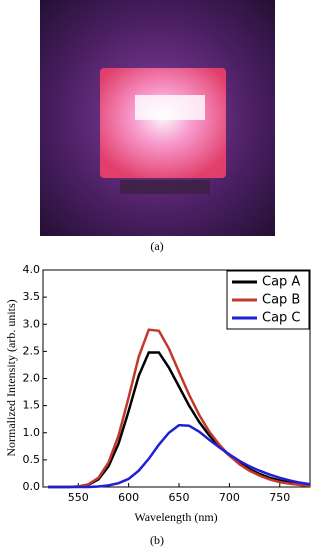 This screenshot has width=320, height=550. What do you see at coordinates (32, 350) in the screenshot?
I see `y-tick-label: 2.5` at bounding box center [32, 350].